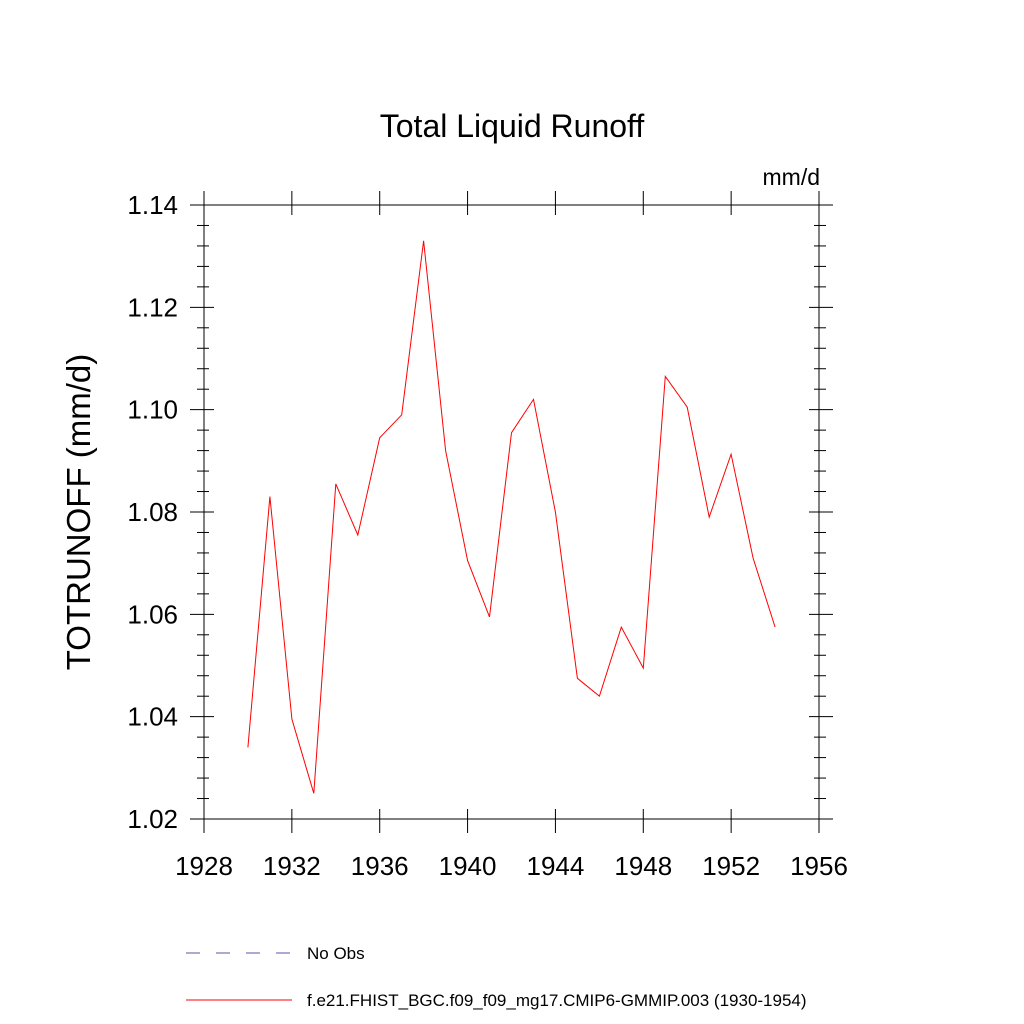  What do you see at coordinates (152, 410) in the screenshot?
I see `y-tick-label: 1.10` at bounding box center [152, 410].